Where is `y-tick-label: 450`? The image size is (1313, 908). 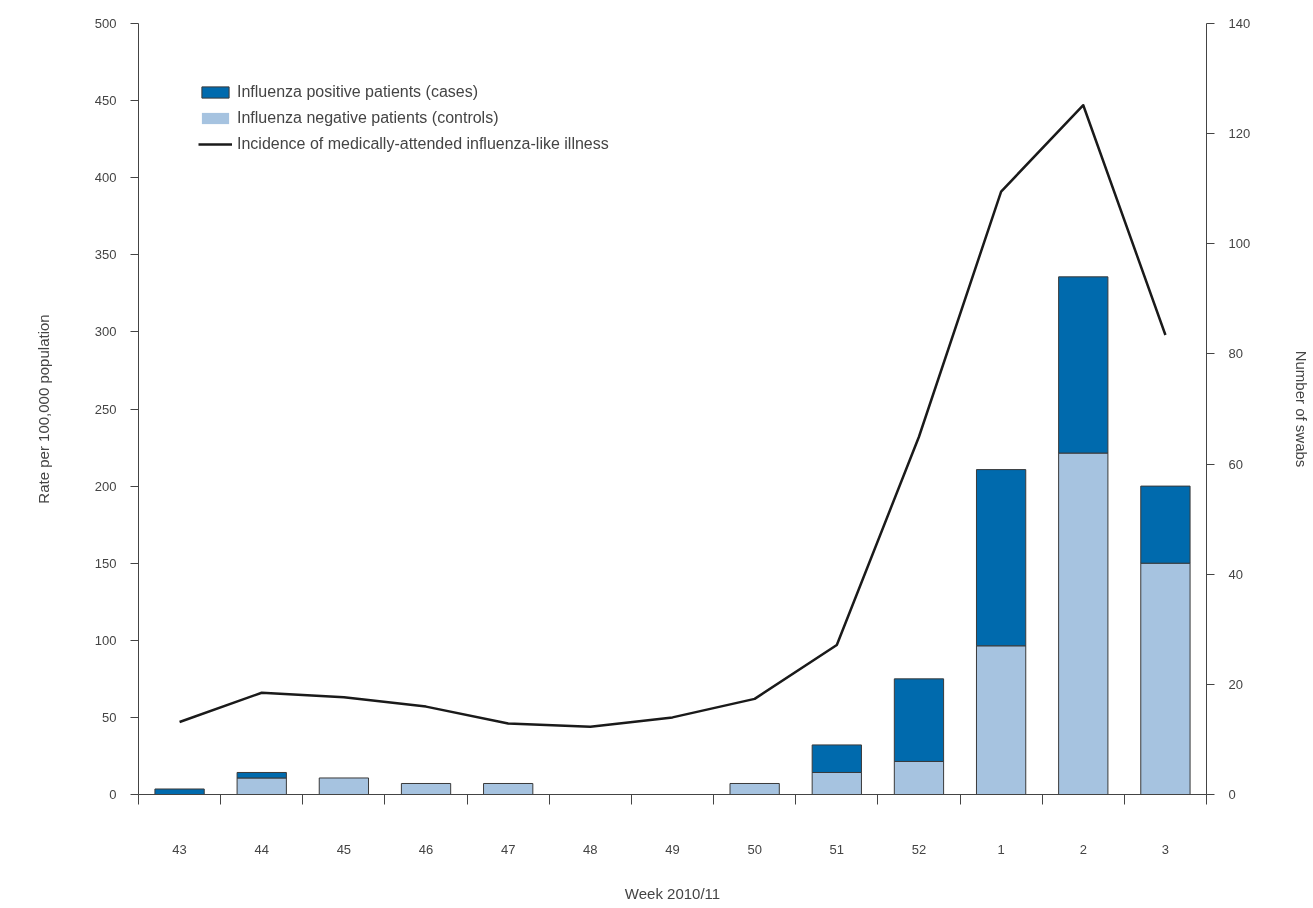 y-tick-label: 450 is located at coordinates (105, 101).